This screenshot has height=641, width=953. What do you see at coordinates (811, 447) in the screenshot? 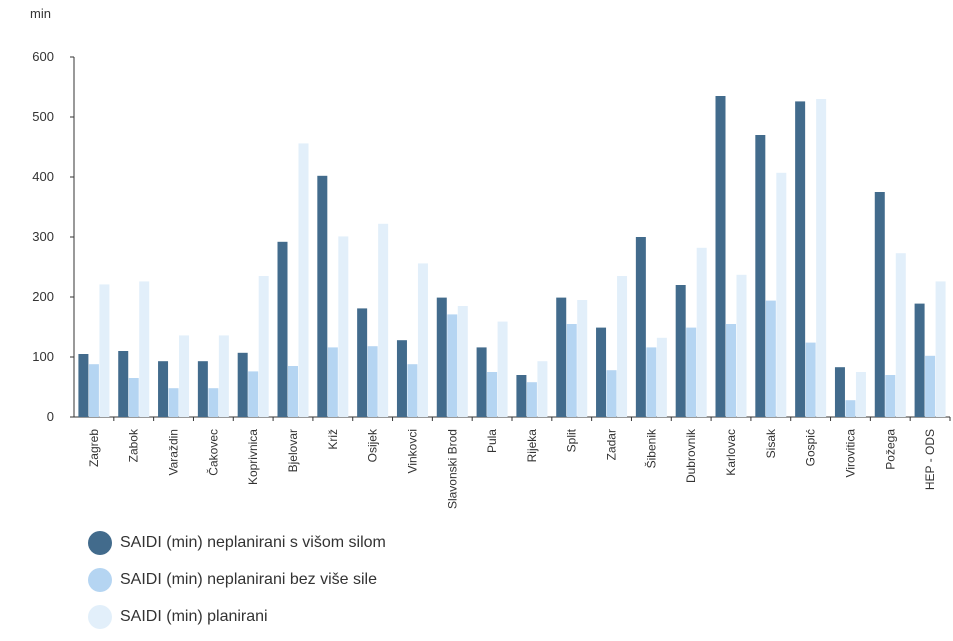
I see `x-tick-label: Gospić` at bounding box center [811, 447].